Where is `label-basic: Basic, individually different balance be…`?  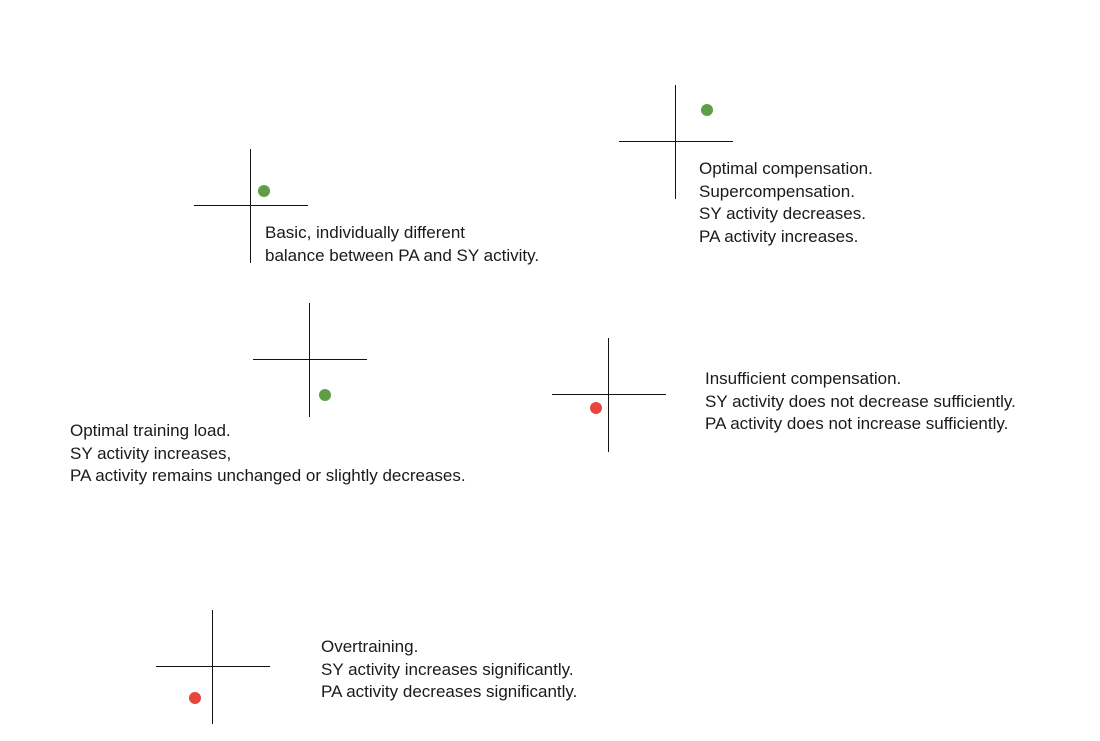 label-basic: Basic, individually different balance be… is located at coordinates (402, 244).